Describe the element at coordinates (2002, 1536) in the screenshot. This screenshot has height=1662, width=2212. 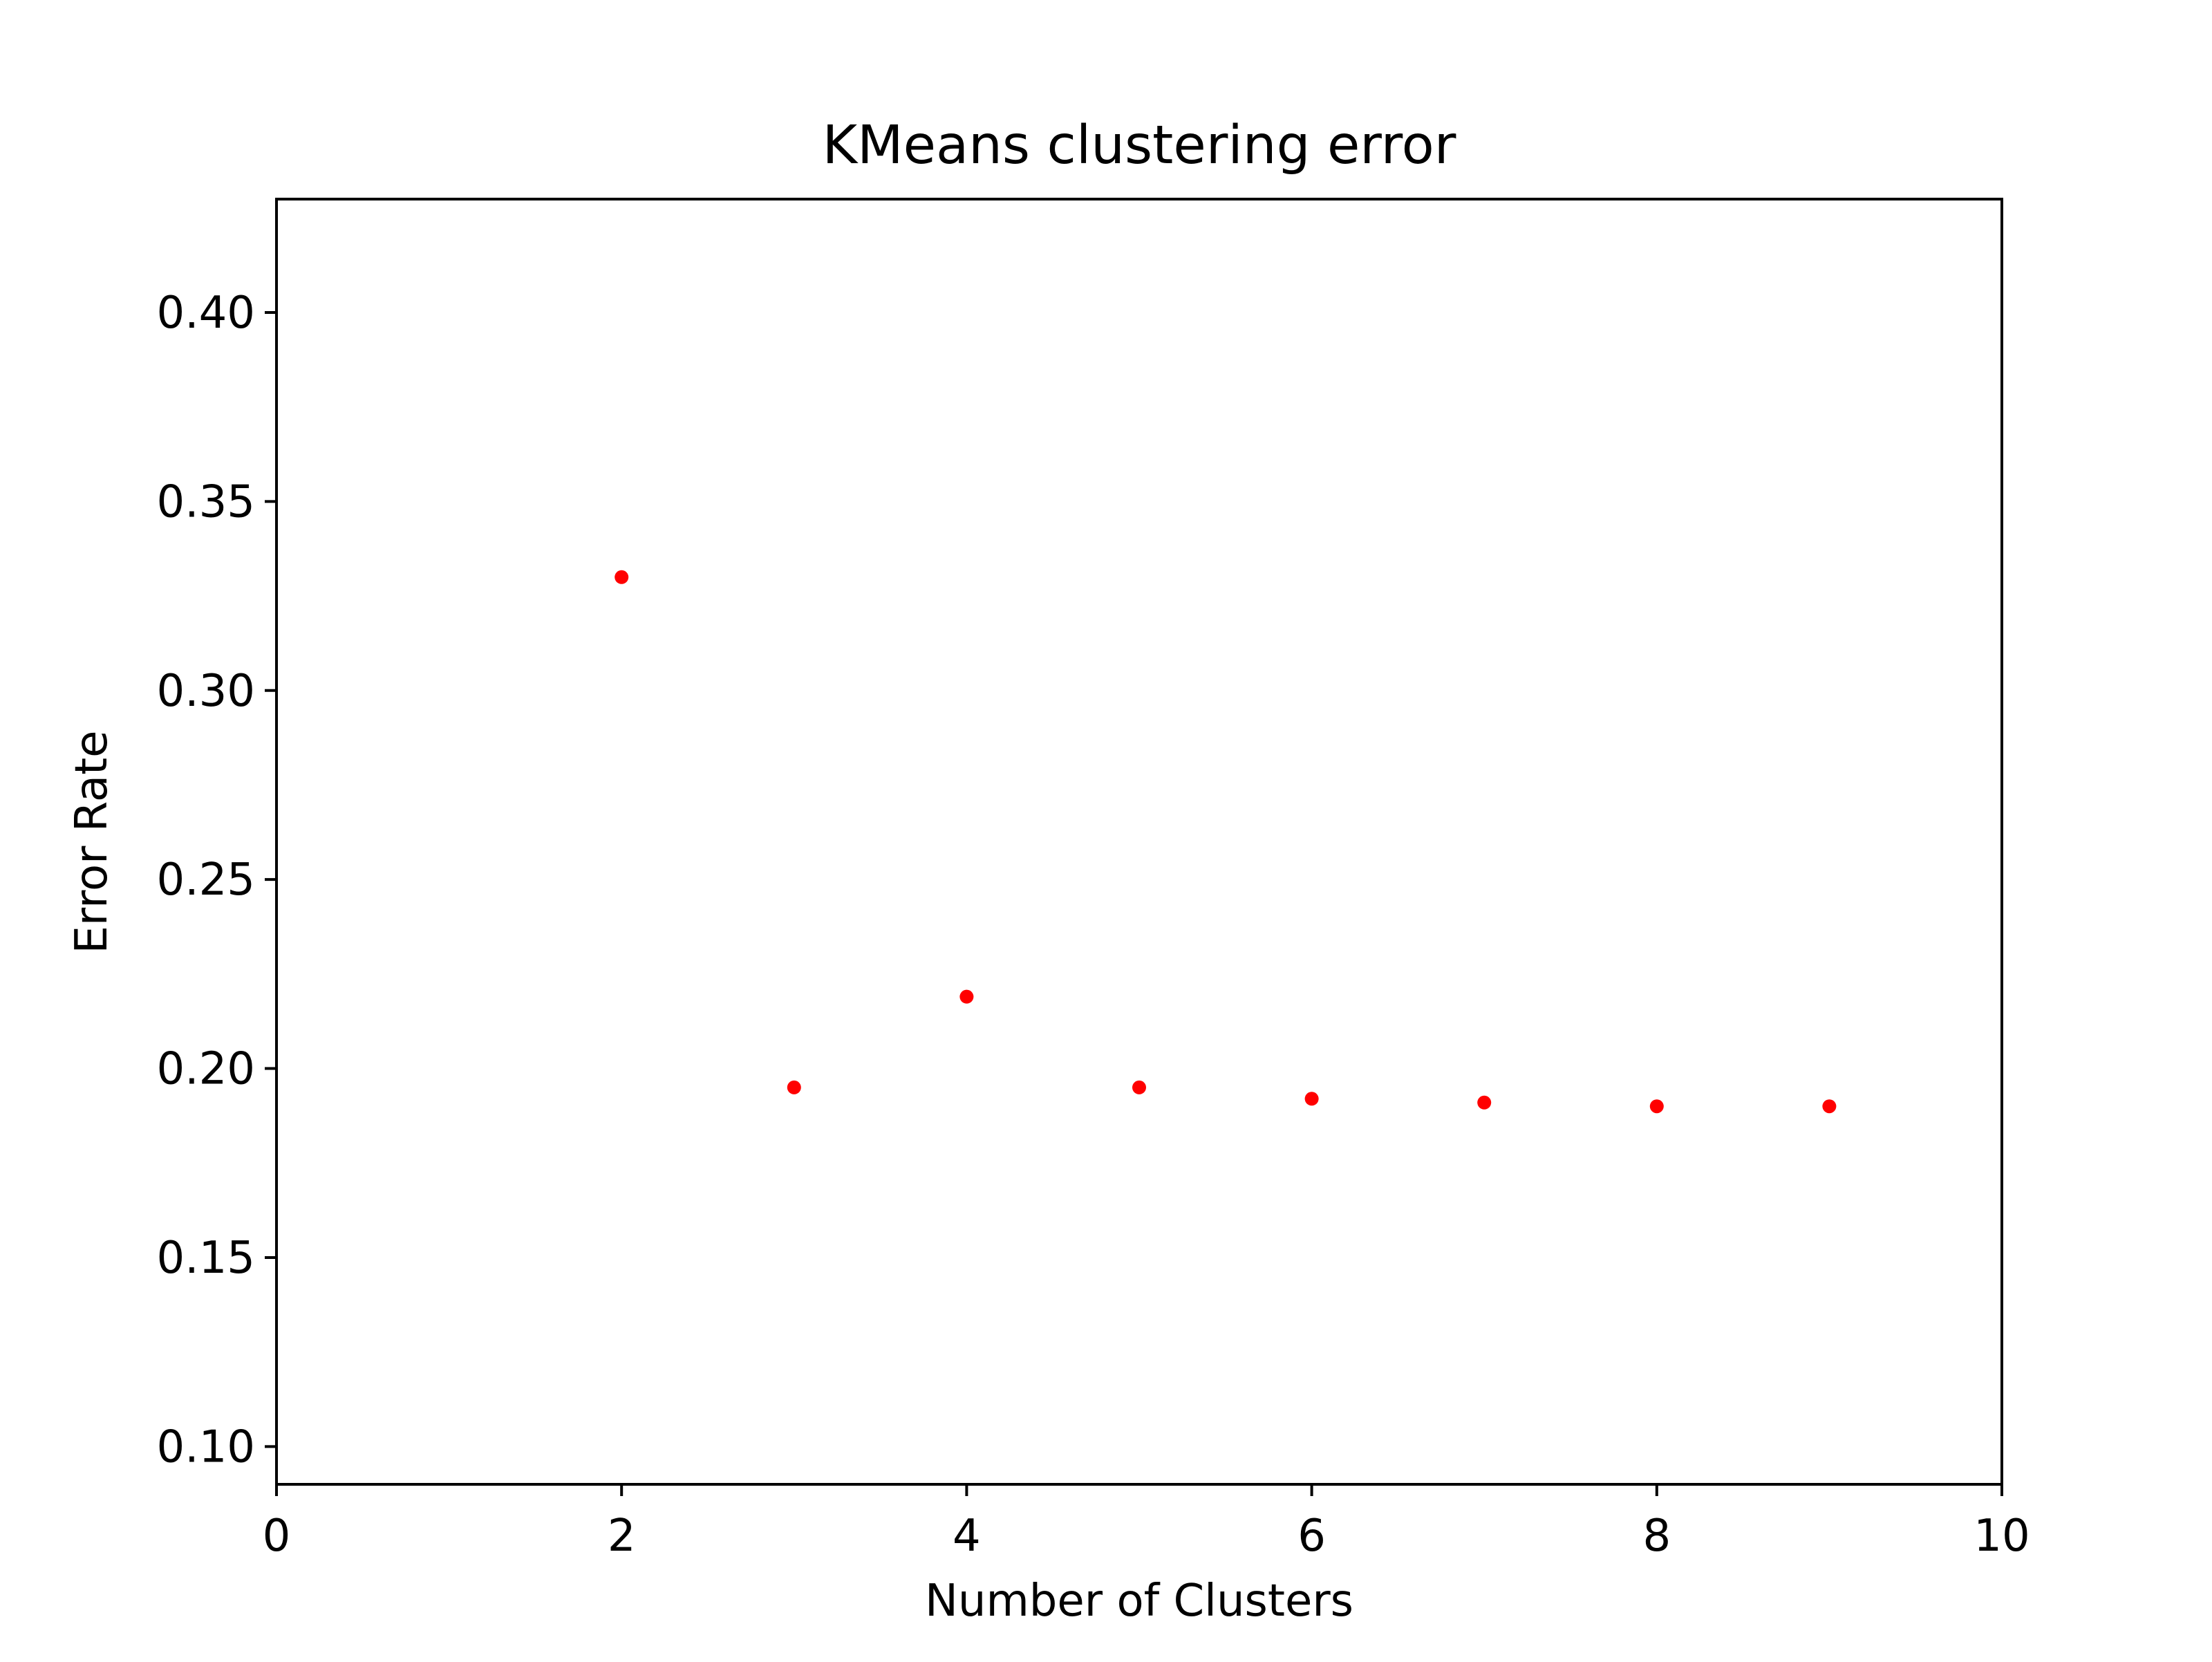
I see `x-tick-label: 10` at that location.